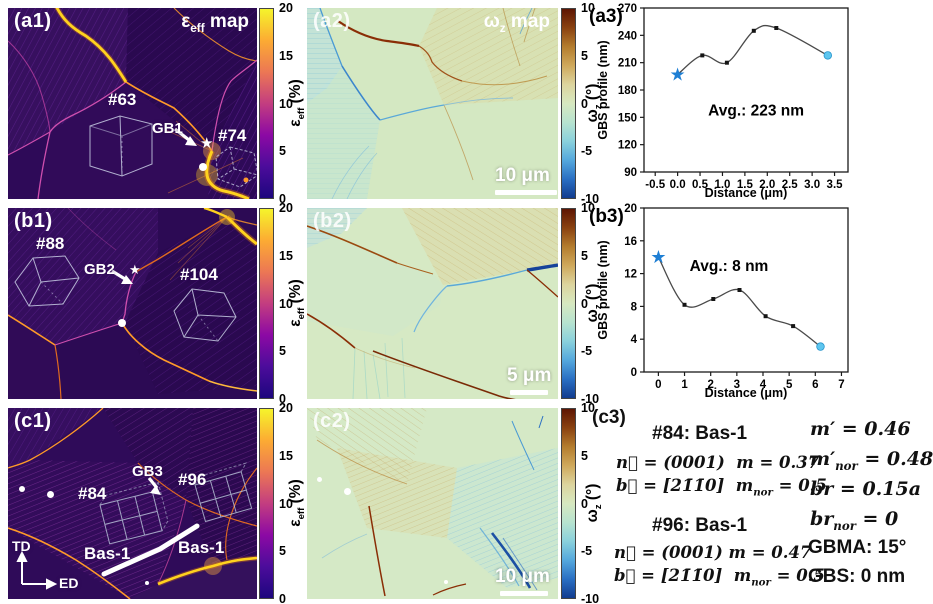 The height and width of the screenshot is (604, 933). I want to click on gb1-arrow-head, so click(191, 141).